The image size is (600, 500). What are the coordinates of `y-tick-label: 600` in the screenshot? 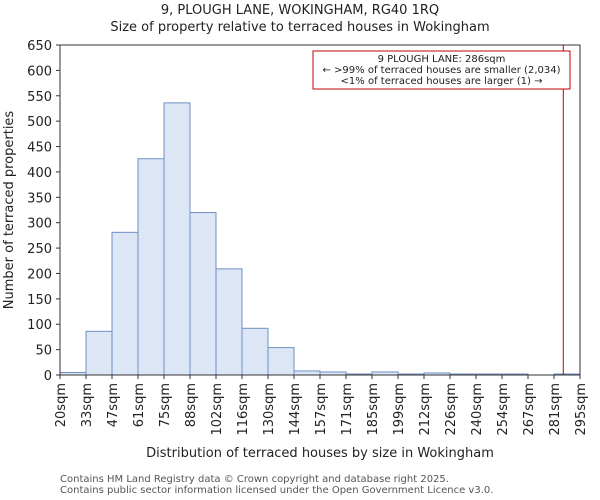 It's located at (39, 71).